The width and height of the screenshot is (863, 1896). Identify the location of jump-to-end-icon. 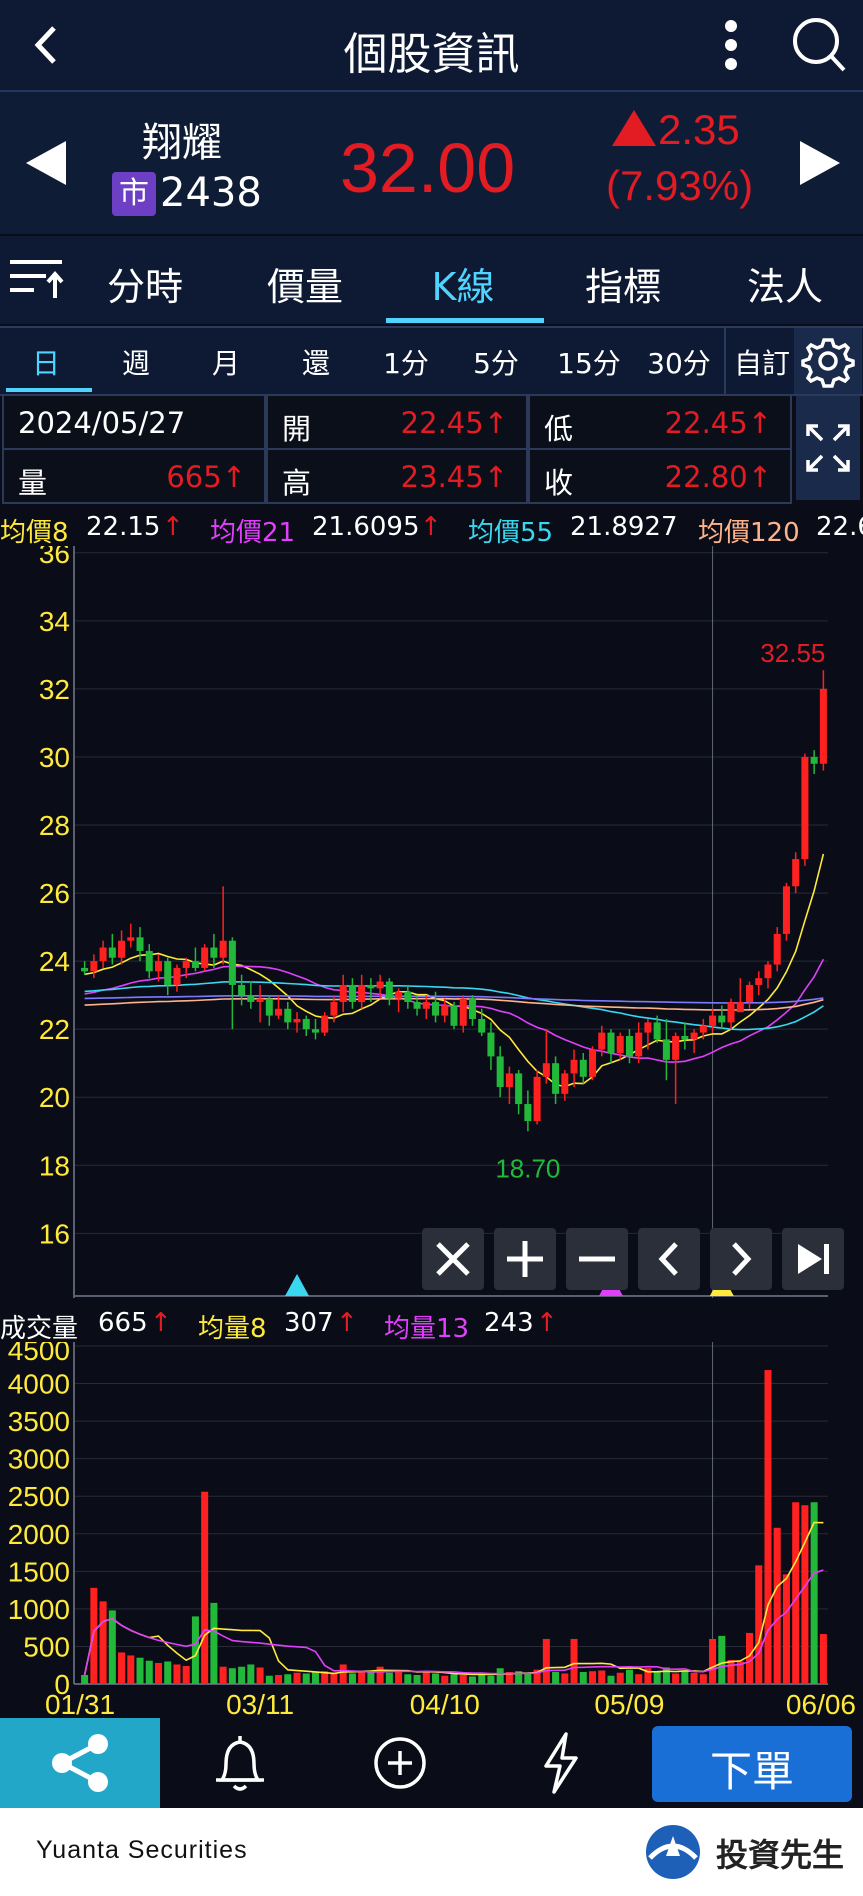
(813, 1259).